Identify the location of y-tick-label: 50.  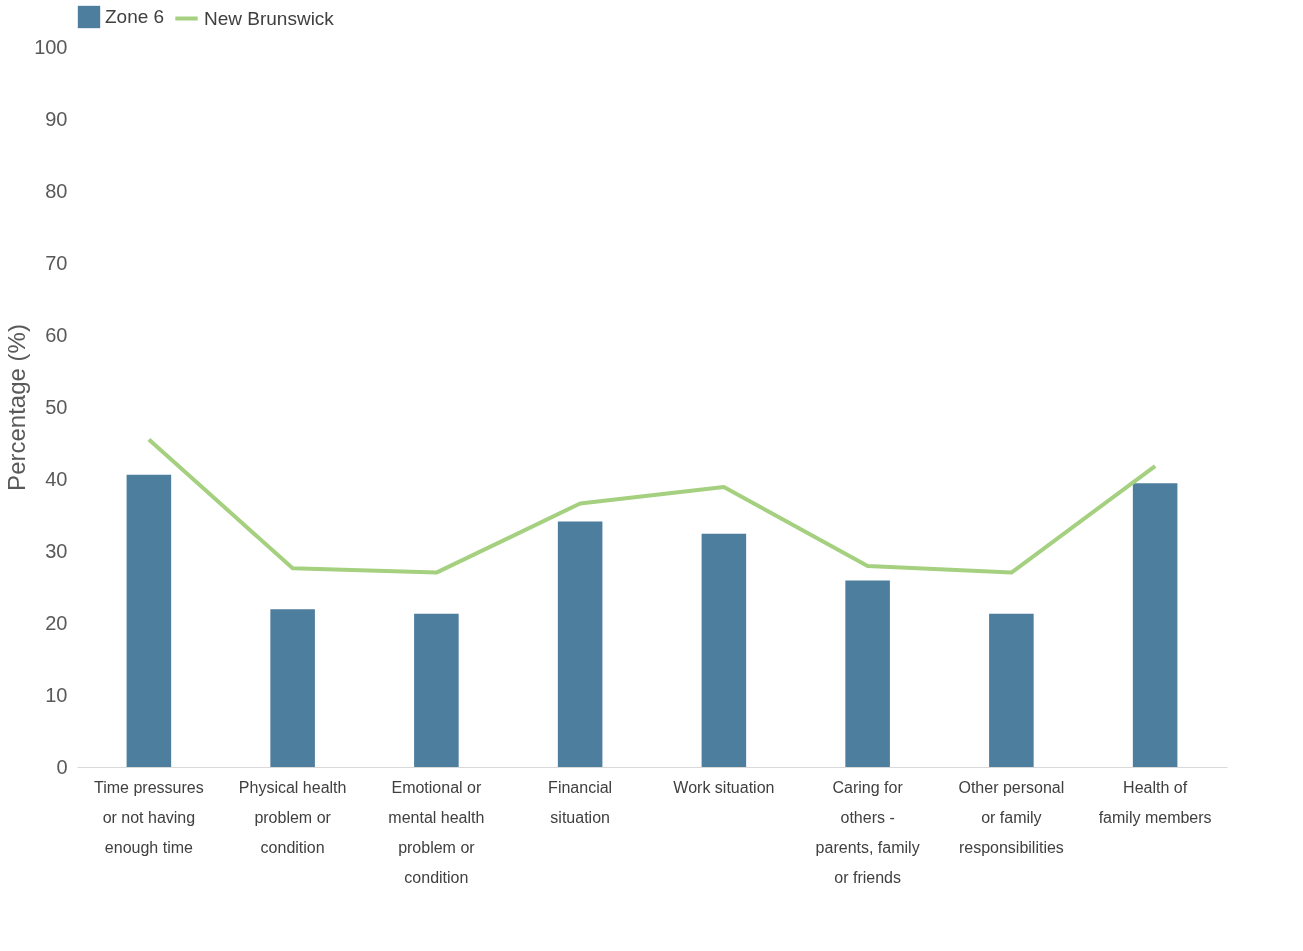
(56, 406).